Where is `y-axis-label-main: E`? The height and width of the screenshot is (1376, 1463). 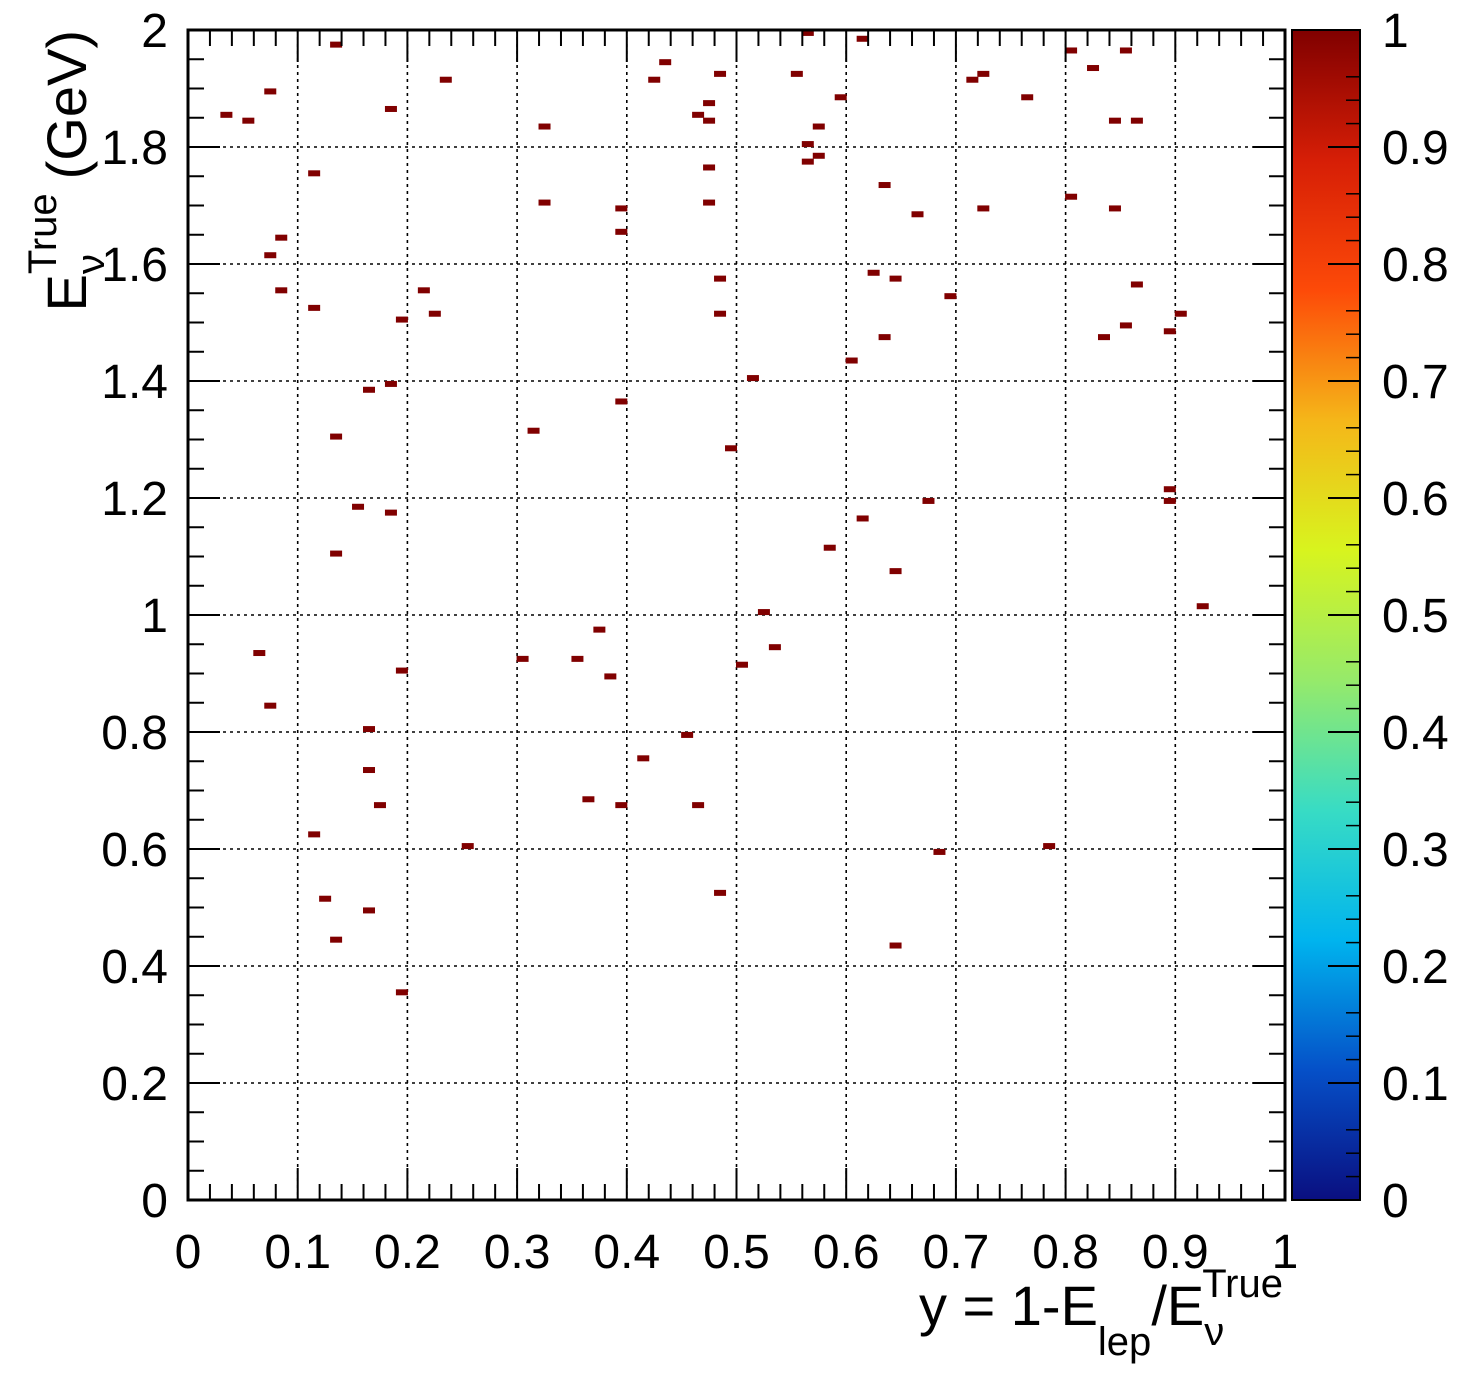
y-axis-label-main: E is located at coordinates (66, 292).